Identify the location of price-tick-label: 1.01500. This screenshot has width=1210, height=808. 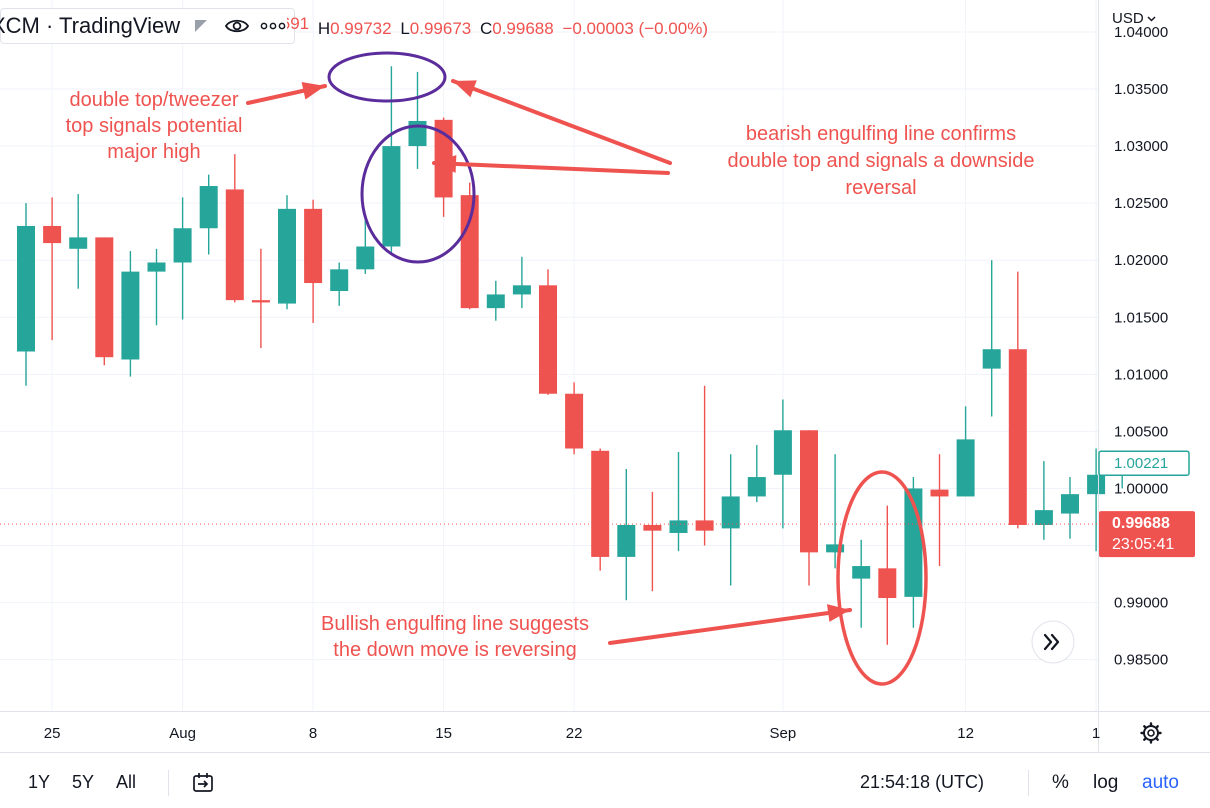
(1141, 317).